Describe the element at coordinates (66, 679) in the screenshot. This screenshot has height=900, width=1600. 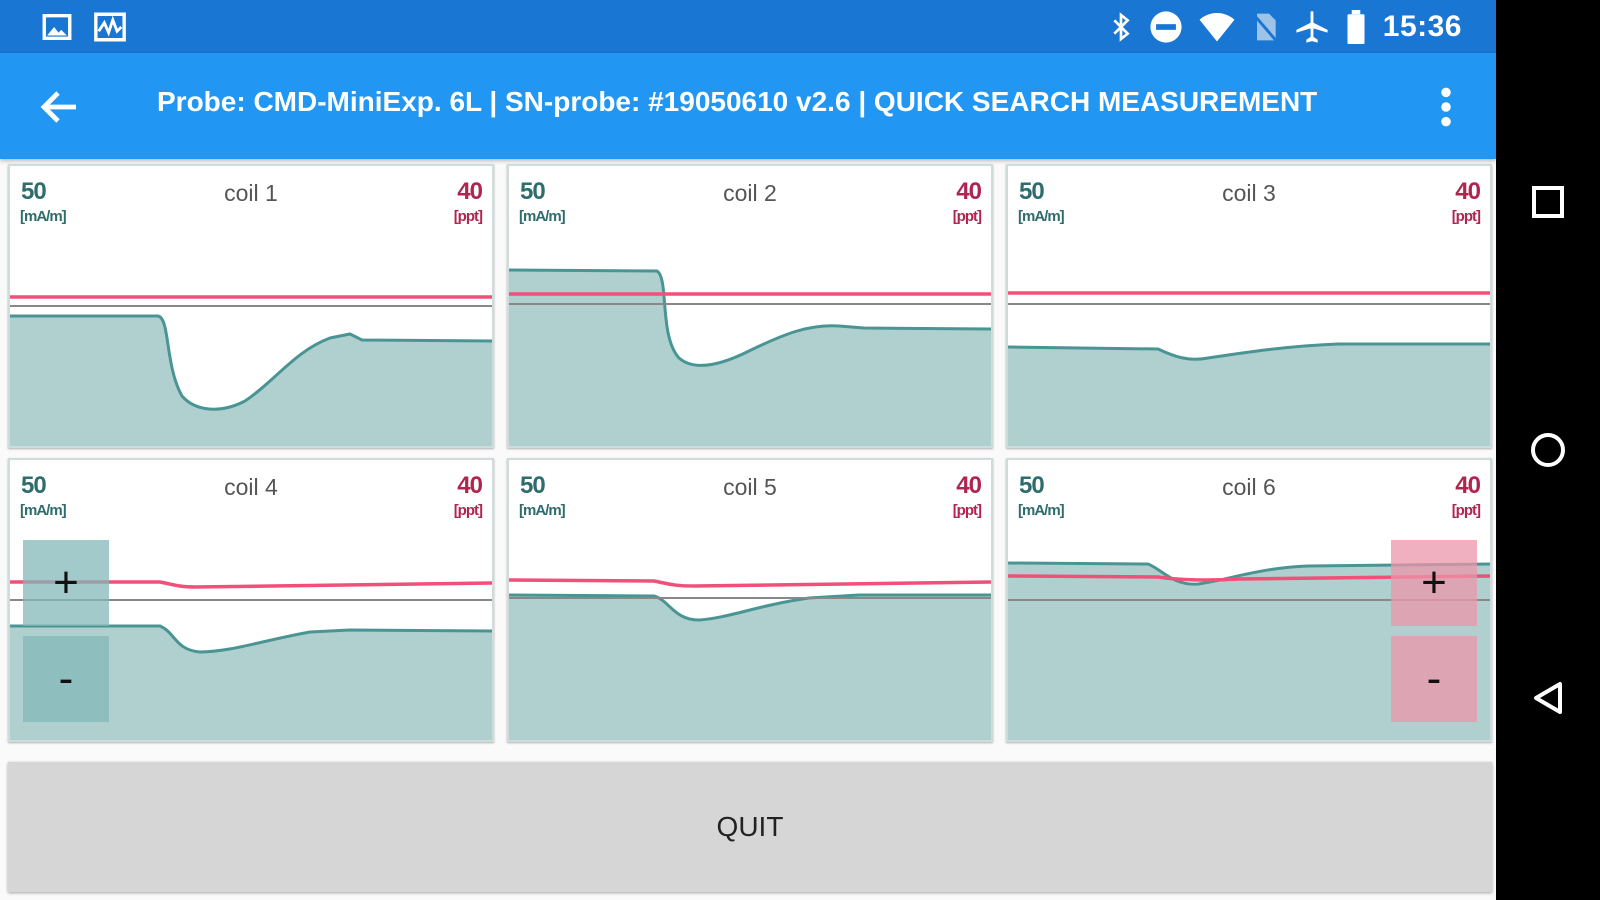
I see `zoom-out-left-button: -` at that location.